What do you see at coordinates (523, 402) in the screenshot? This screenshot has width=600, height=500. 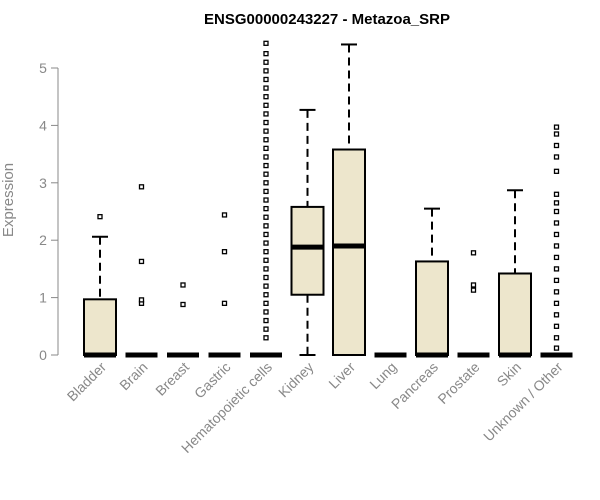 I see `category-label: Unknown / Other` at bounding box center [523, 402].